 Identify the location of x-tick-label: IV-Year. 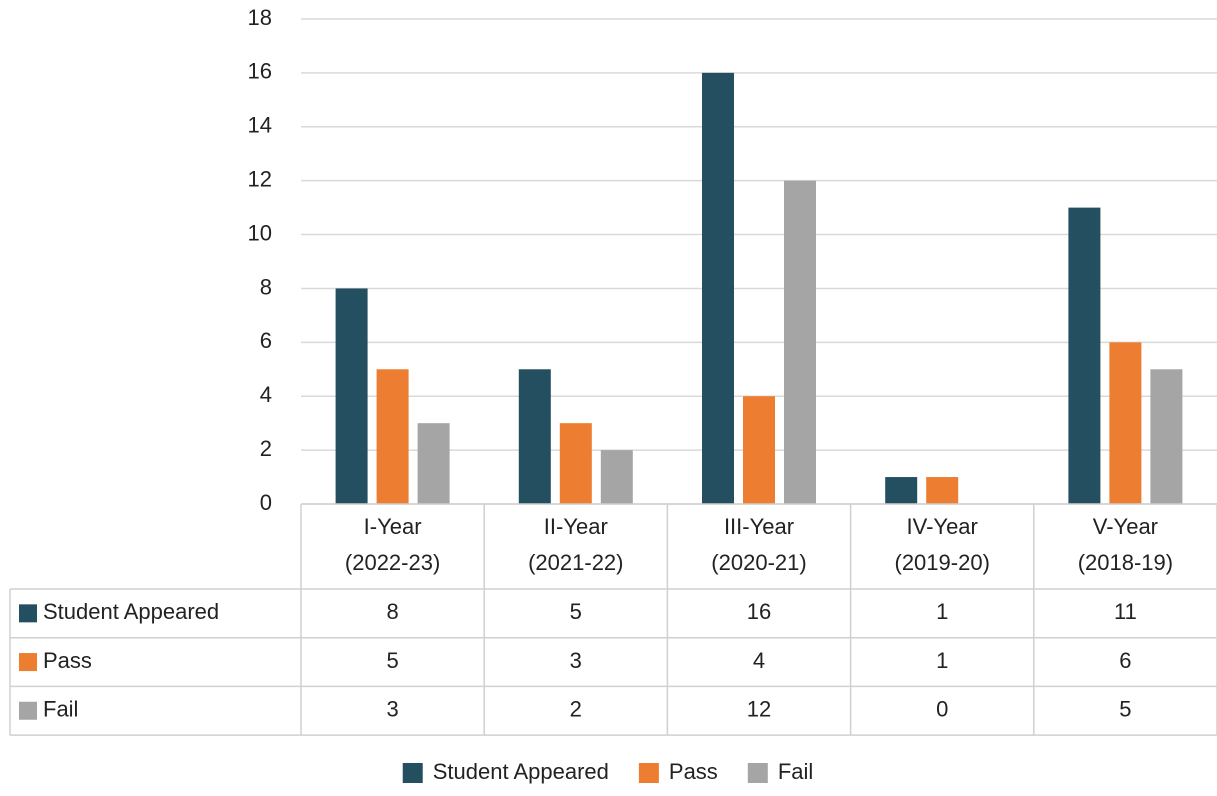
(942, 526).